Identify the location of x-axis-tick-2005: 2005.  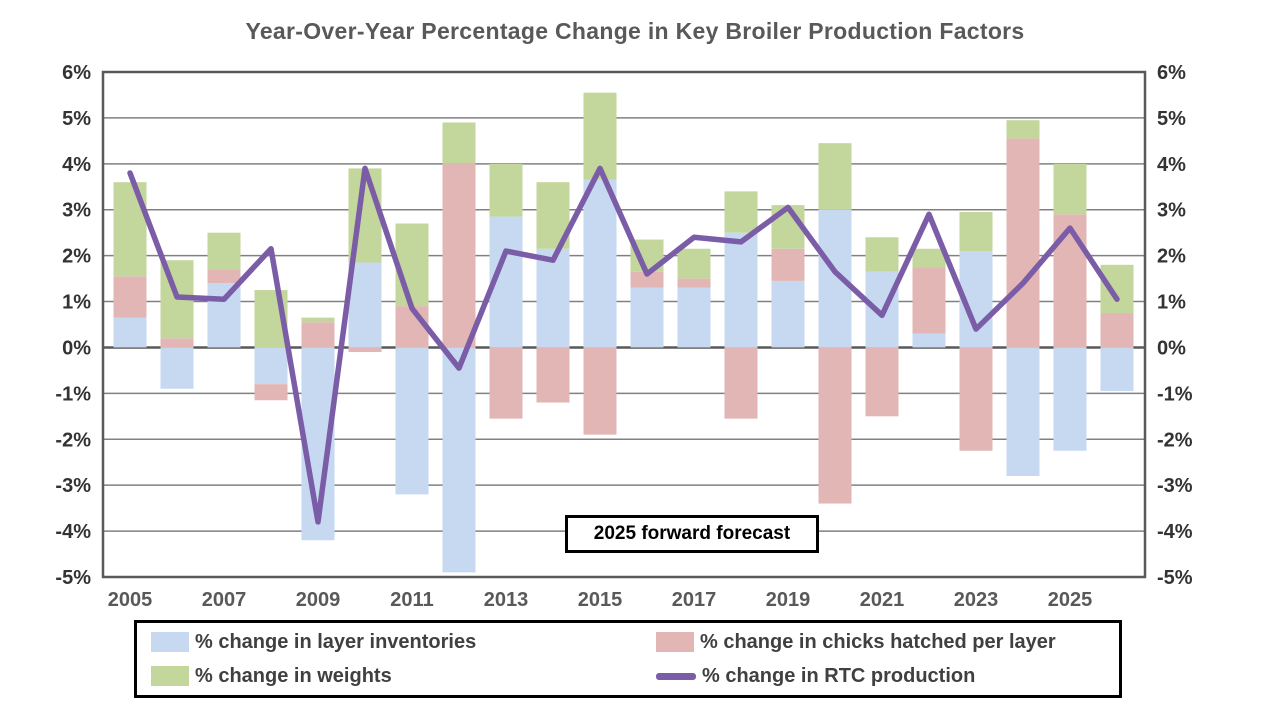
(130, 600).